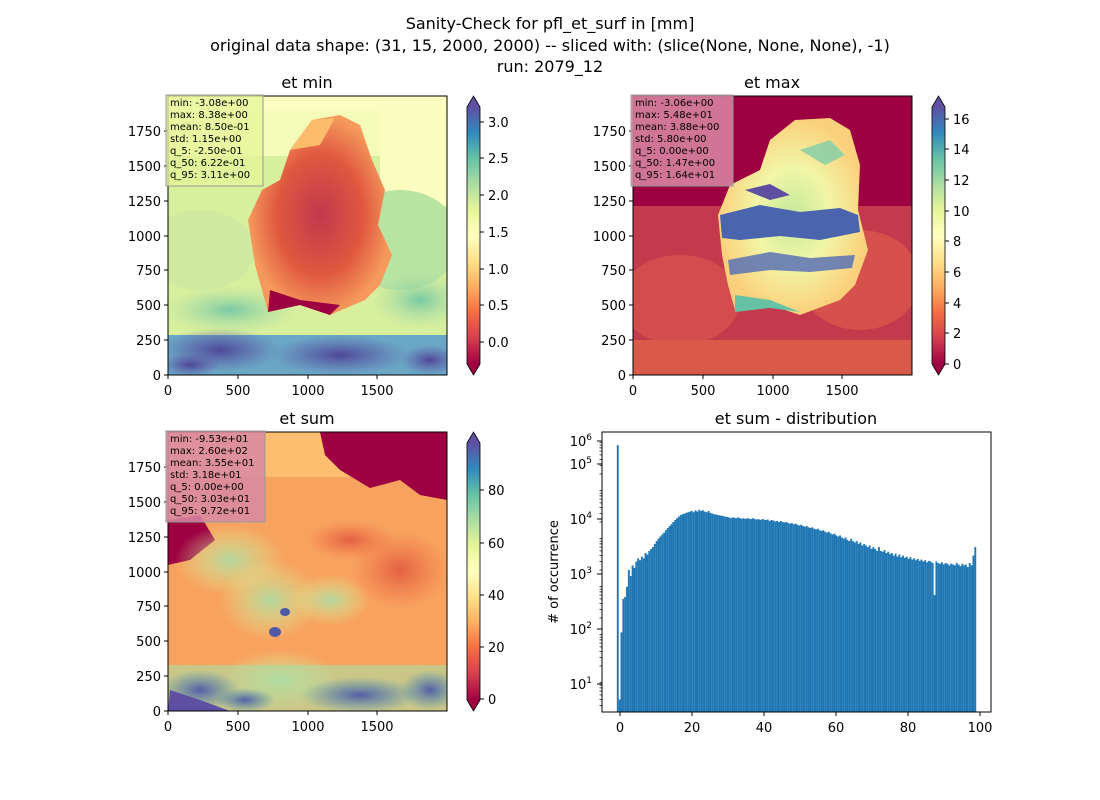 The height and width of the screenshot is (800, 1100). Describe the element at coordinates (148, 642) in the screenshot. I see `y-tick-label: 500` at that location.